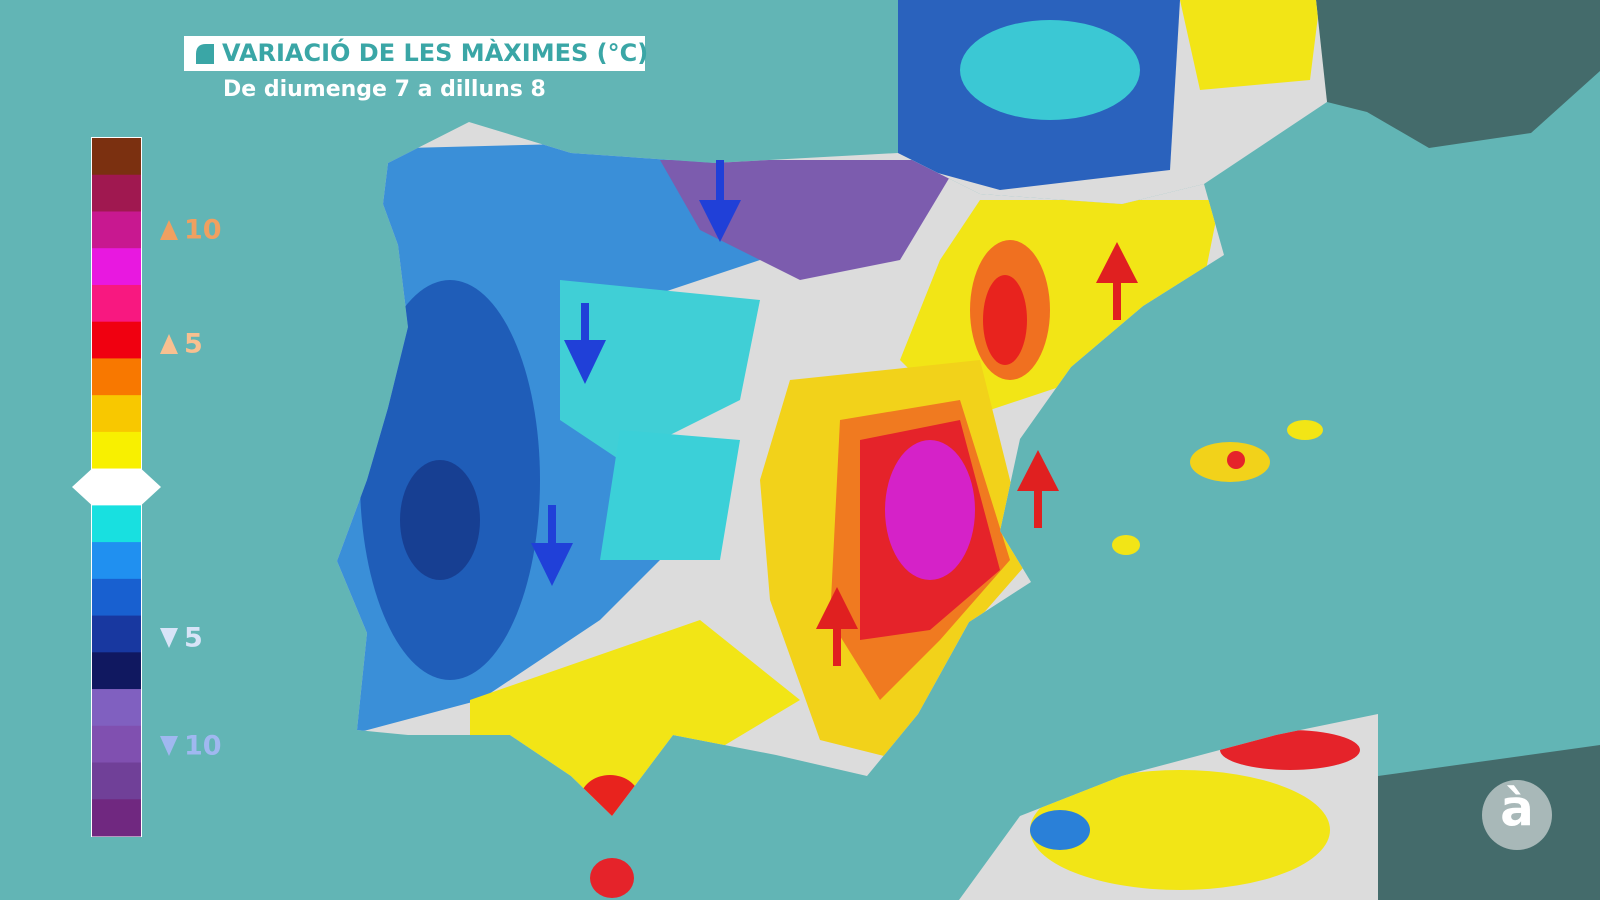 Image resolution: width=1600 pixels, height=900 pixels. What do you see at coordinates (1168, 807) in the screenshot?
I see `north-africa` at bounding box center [1168, 807].